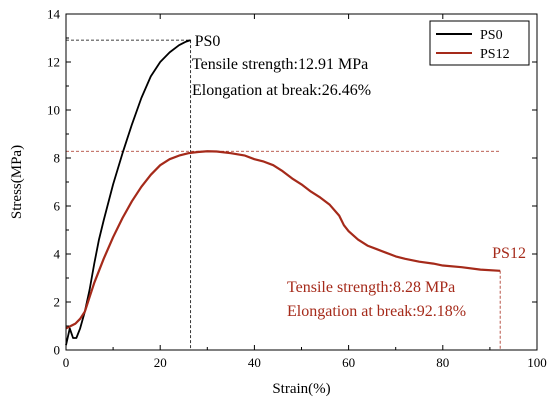  What do you see at coordinates (280, 64) in the screenshot?
I see `ps0-tensile-strength: Tensile strength:12.91 MPa` at bounding box center [280, 64].